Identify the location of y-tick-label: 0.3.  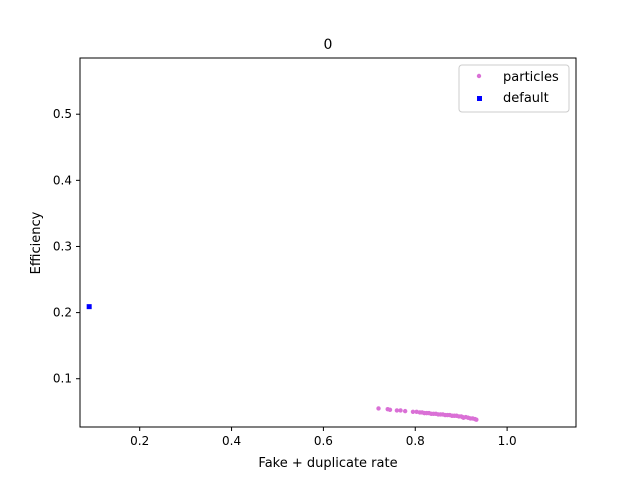
(62, 246).